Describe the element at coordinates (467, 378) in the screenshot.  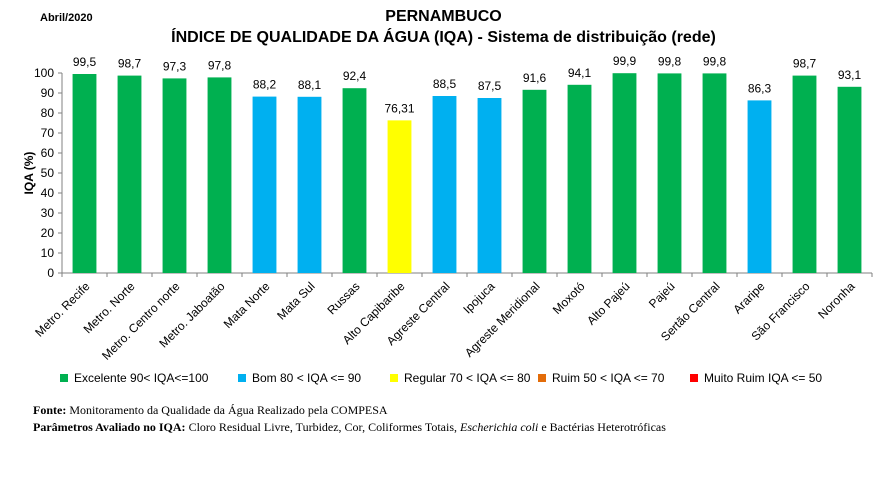
I see `legend-label: Regular 70 < IQA <= 80` at that location.